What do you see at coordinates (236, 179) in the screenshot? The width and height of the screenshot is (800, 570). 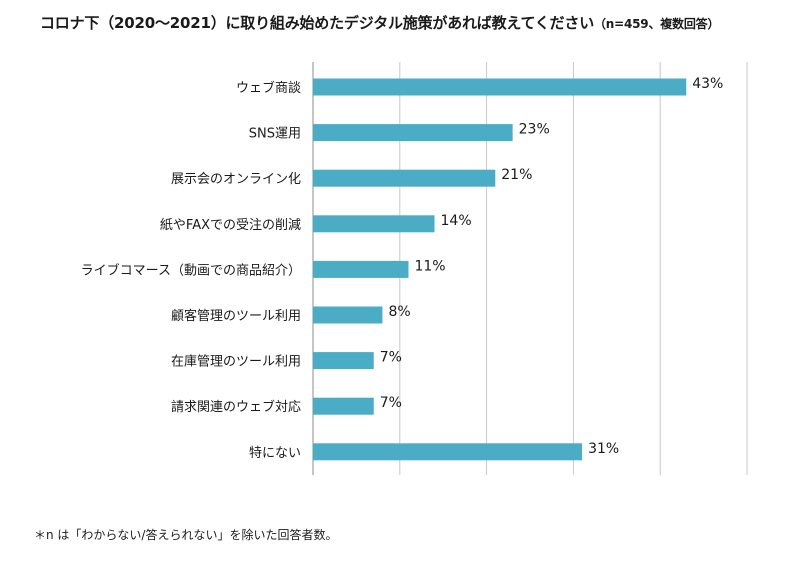 I see `category-label: 展示会のオンライン化` at bounding box center [236, 179].